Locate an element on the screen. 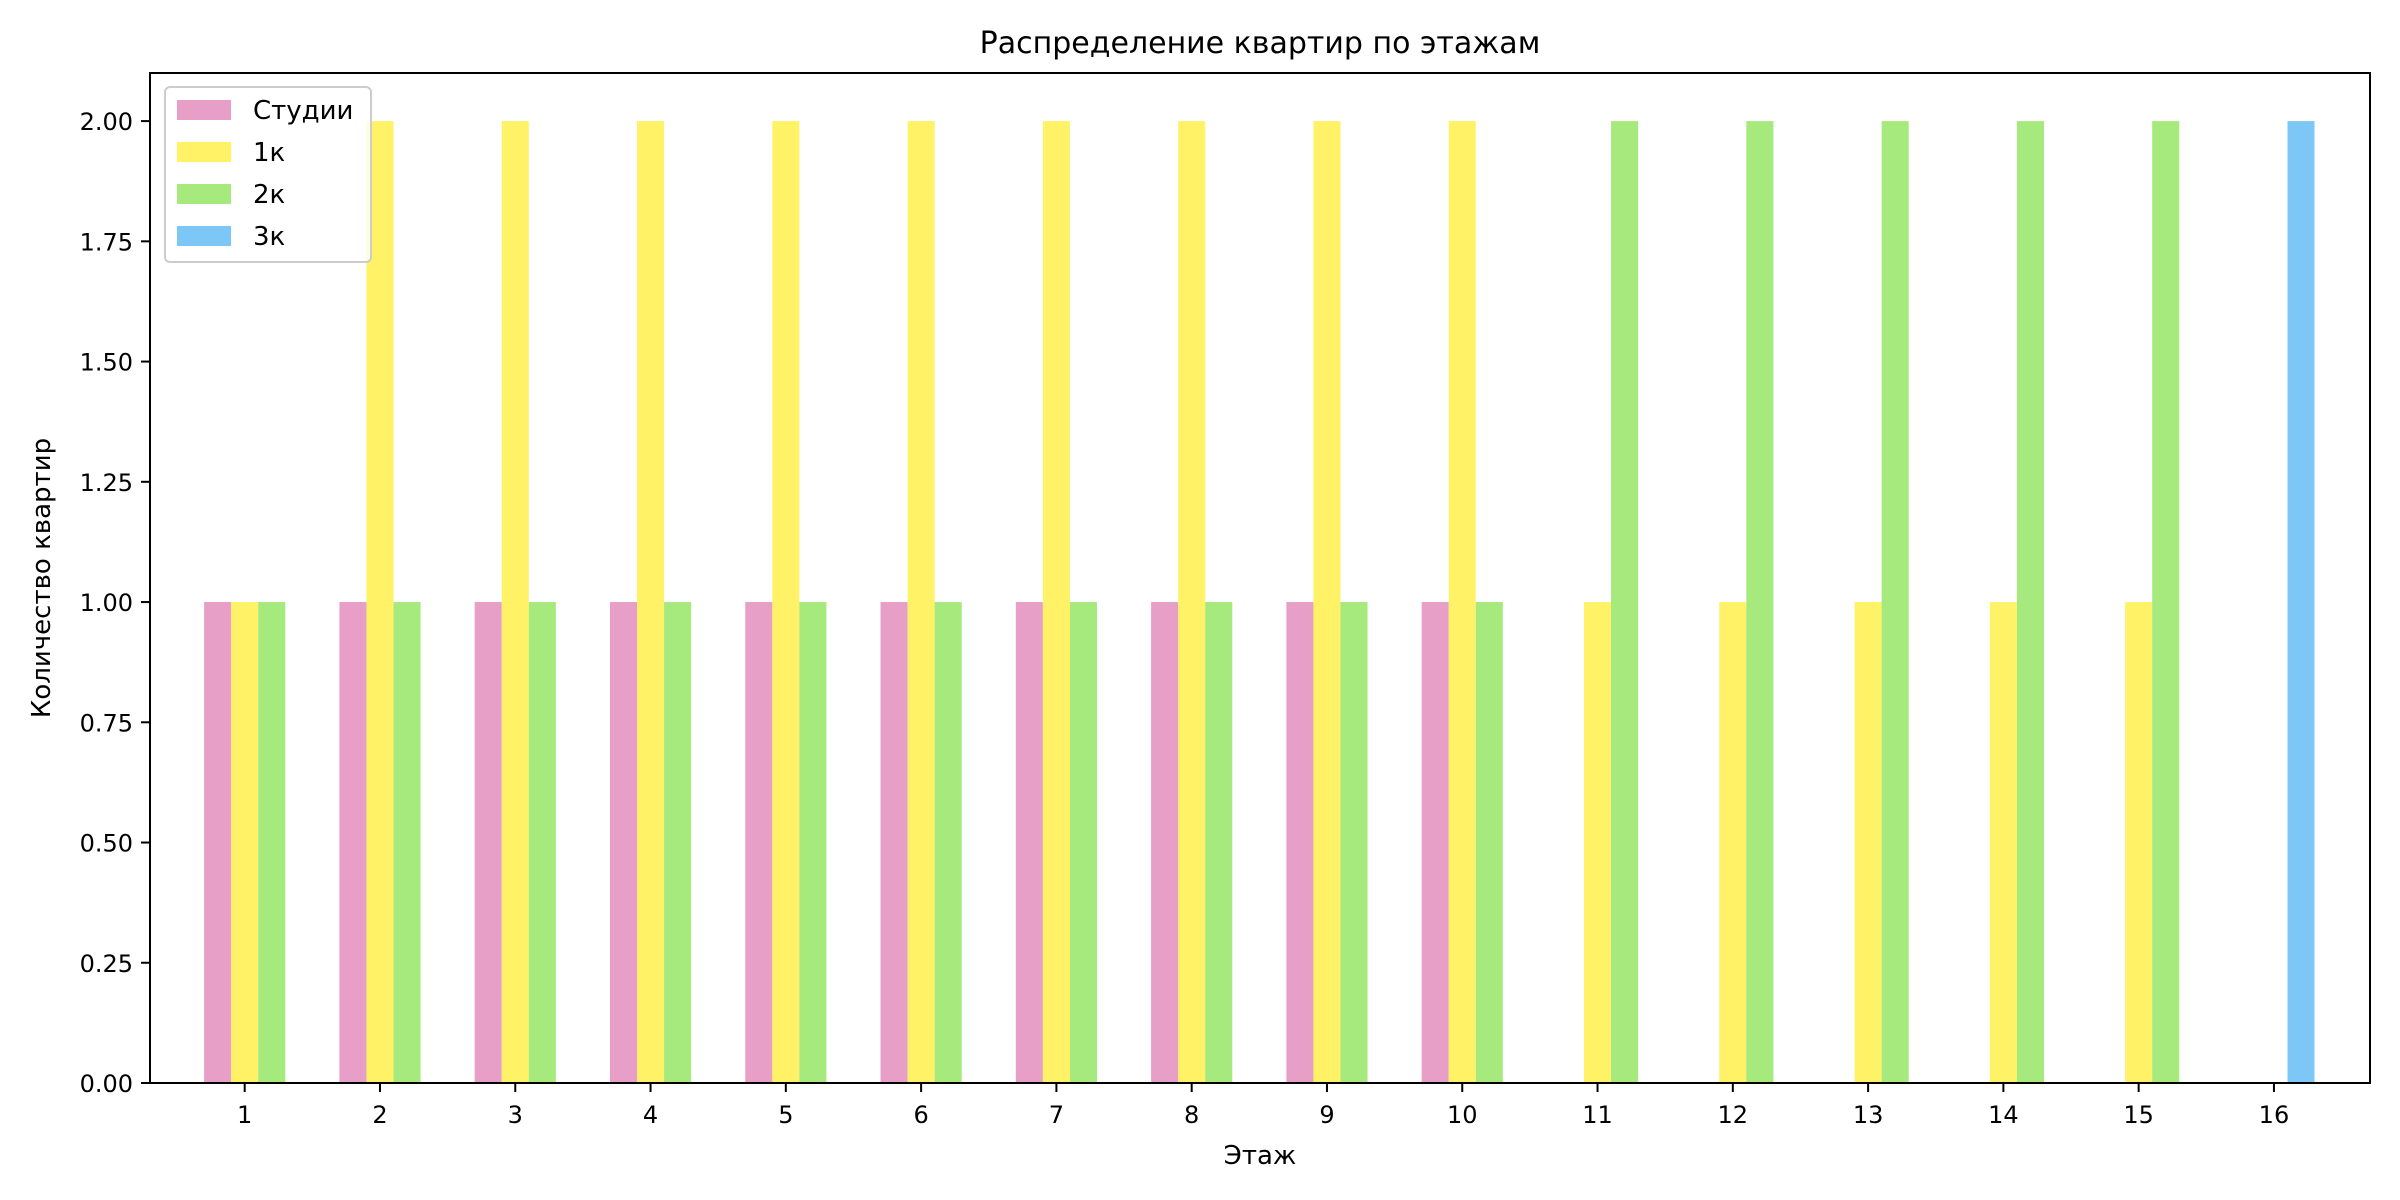 The height and width of the screenshot is (1200, 2400). y-tick-label: 0.25 is located at coordinates (106, 964).